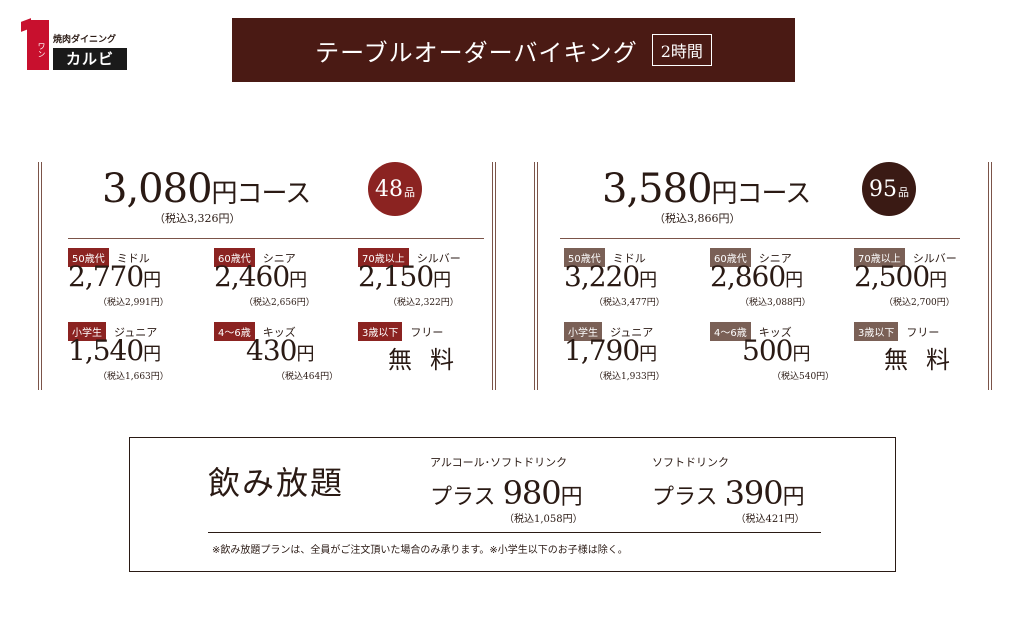 This screenshot has width=1021, height=628. Describe the element at coordinates (427, 332) in the screenshot. I see `tier-label: フリー` at that location.